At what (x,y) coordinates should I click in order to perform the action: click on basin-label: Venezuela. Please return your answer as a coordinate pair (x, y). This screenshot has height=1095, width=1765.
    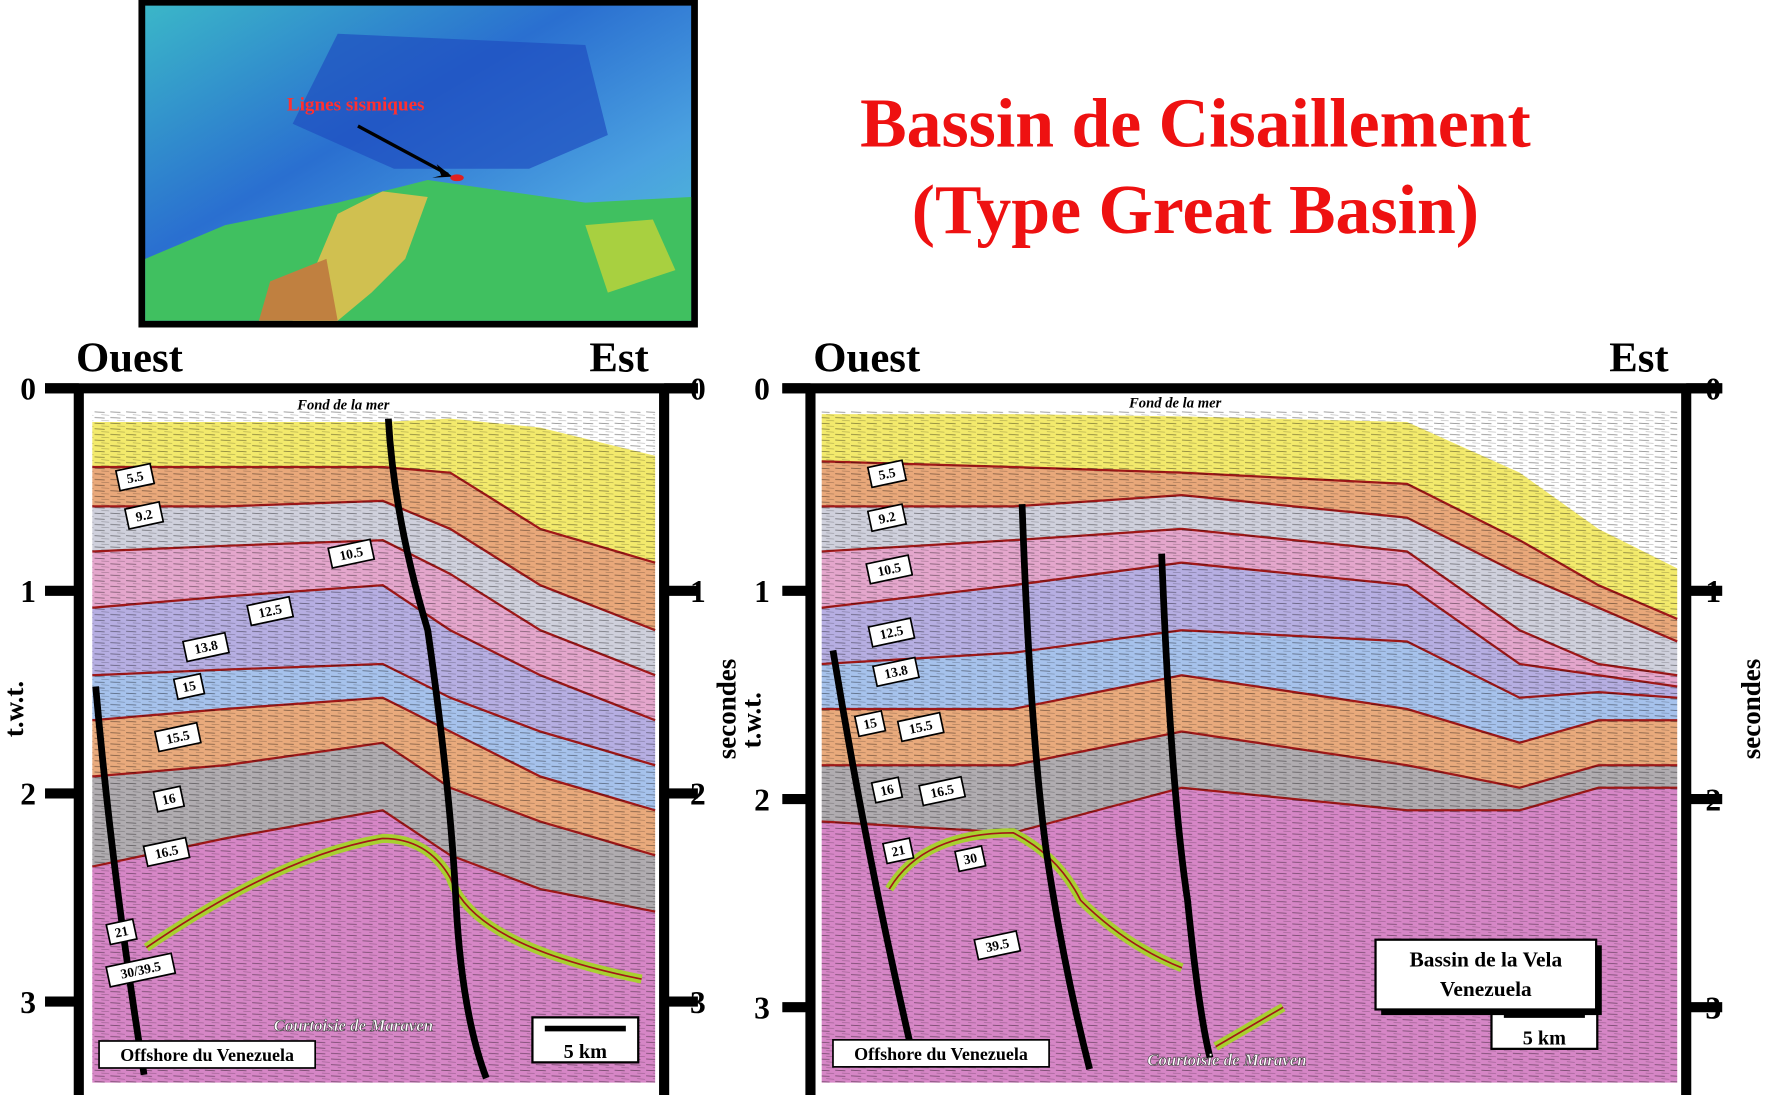
    Looking at the image, I should click on (1486, 989).